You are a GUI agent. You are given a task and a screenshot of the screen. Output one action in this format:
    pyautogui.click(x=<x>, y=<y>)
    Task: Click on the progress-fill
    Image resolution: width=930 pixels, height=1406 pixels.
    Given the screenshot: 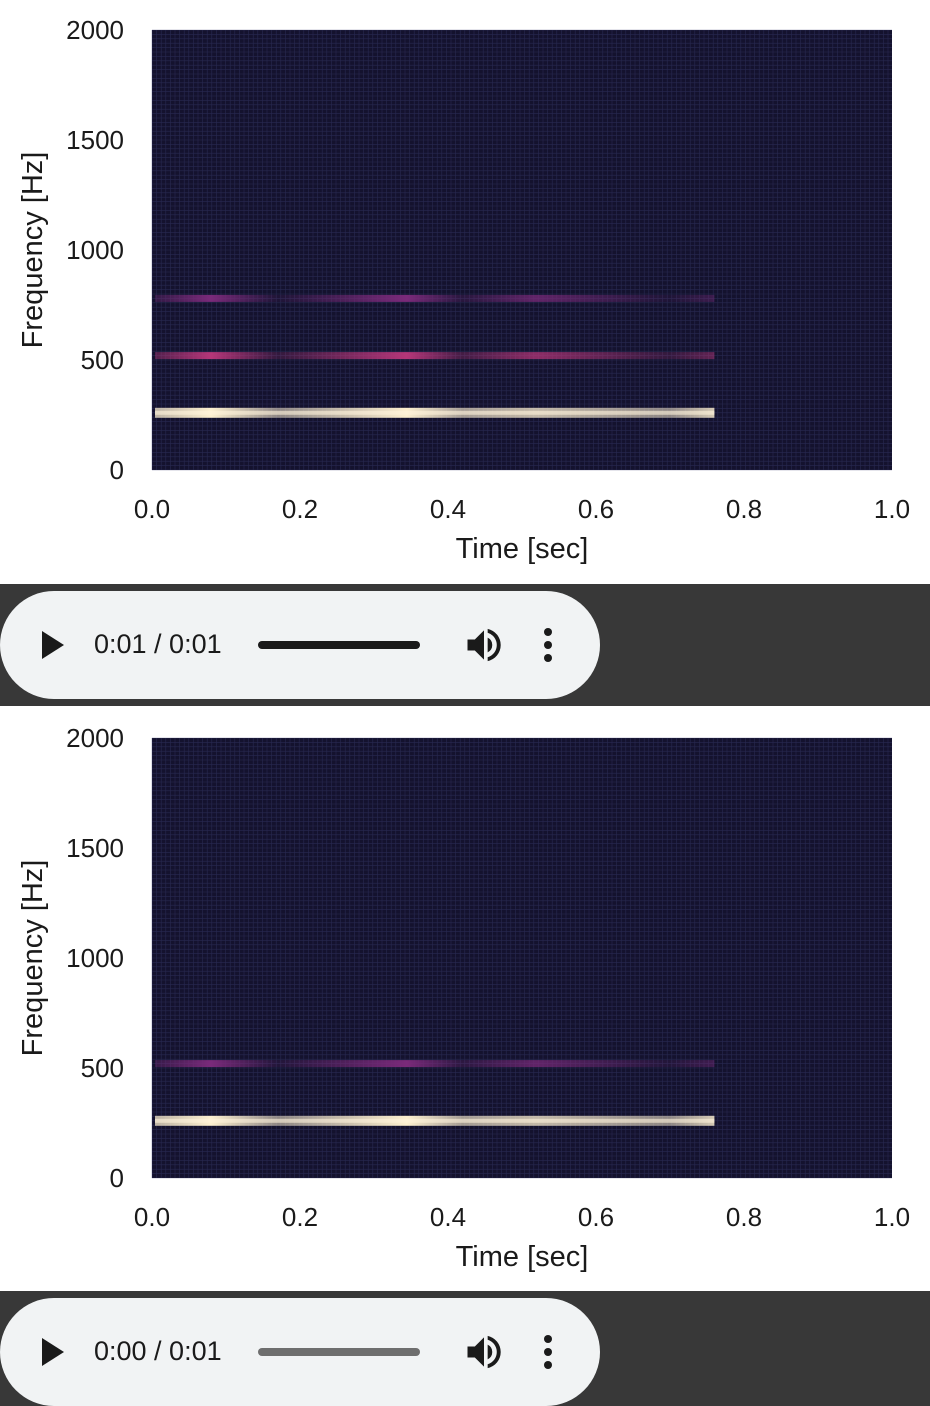 What is the action you would take?
    pyautogui.click(x=339, y=645)
    